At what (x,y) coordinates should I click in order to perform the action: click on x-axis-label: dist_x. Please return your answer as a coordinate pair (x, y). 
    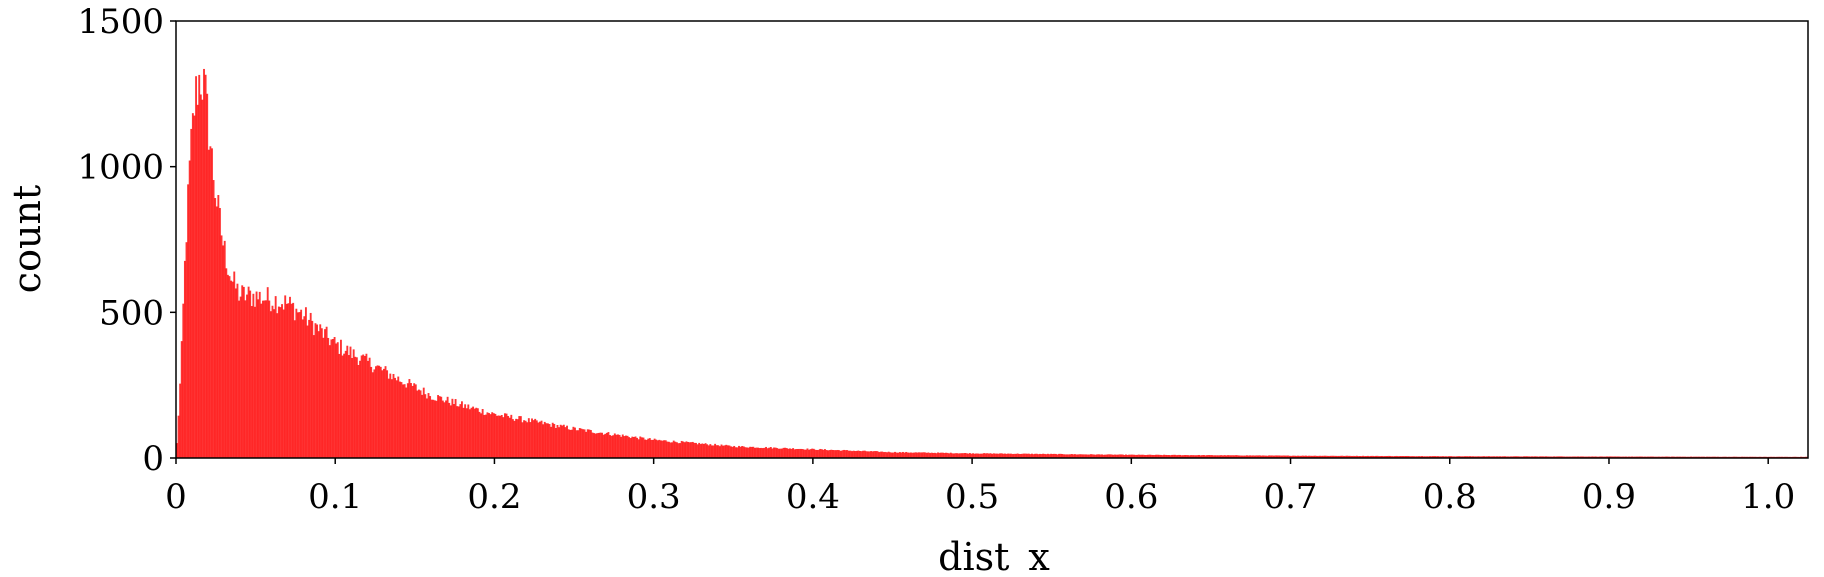
    Looking at the image, I should click on (994, 556).